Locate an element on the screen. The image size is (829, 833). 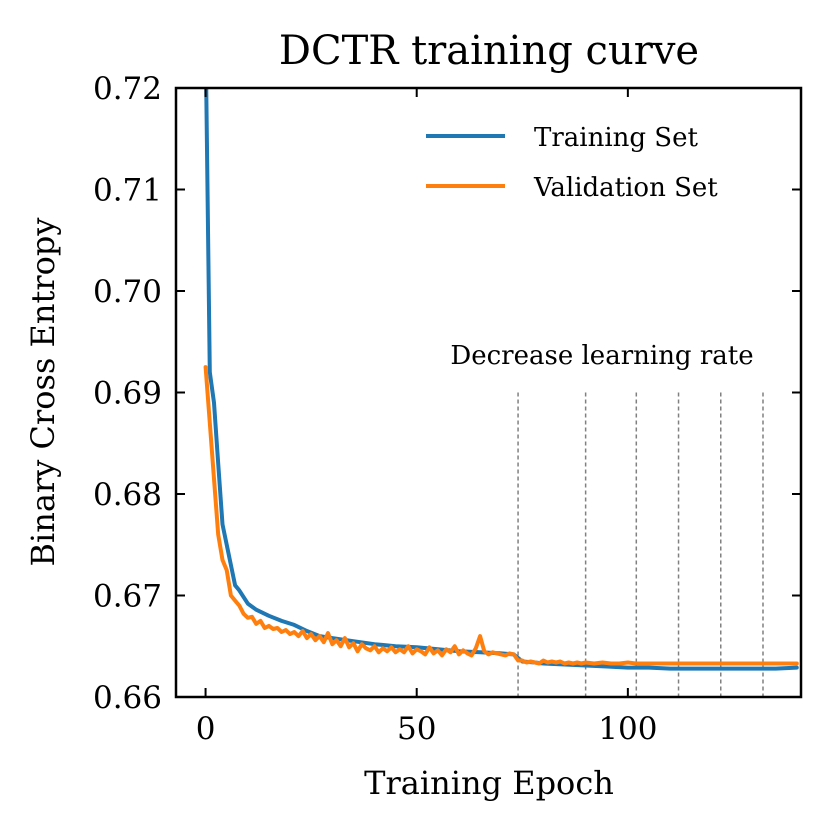
x-tick-label: 50 is located at coordinates (416, 729).